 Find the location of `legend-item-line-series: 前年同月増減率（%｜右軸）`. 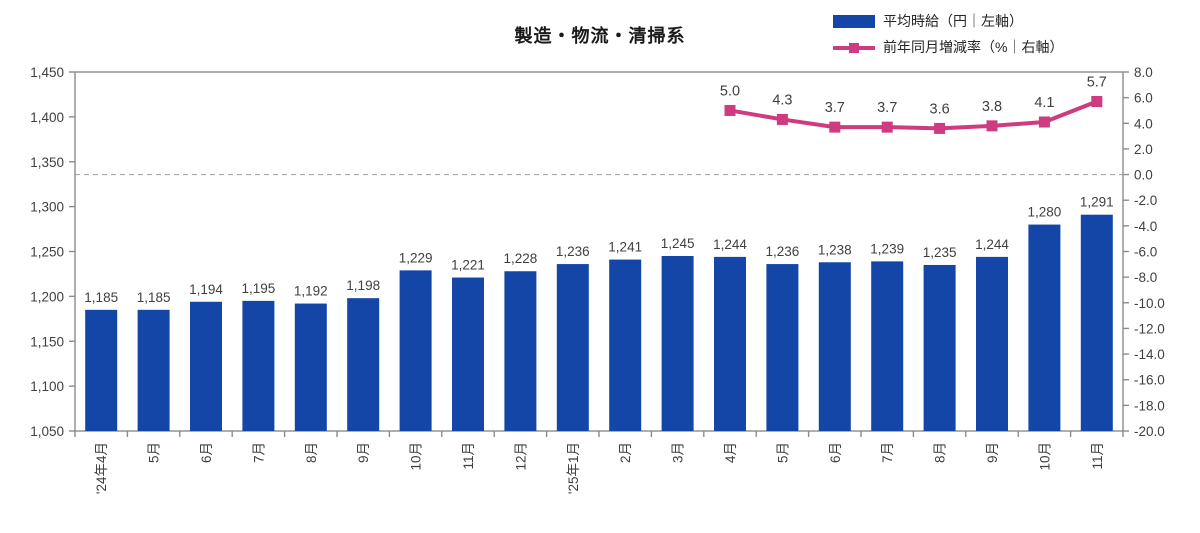

legend-item-line-series: 前年同月増減率（%｜右軸） is located at coordinates (948, 47).